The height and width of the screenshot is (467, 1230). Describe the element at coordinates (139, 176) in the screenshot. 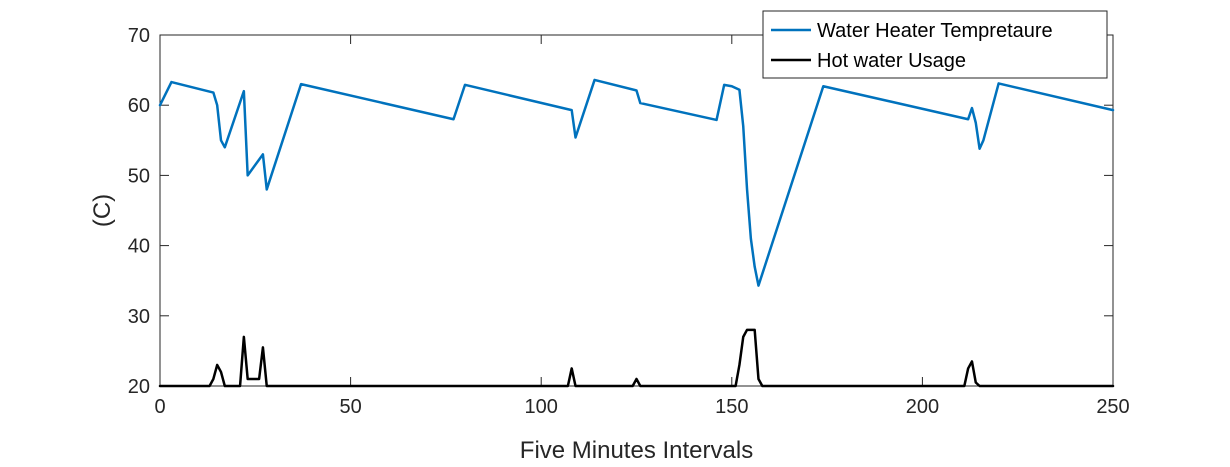

I see `y-tick-label: 50` at that location.